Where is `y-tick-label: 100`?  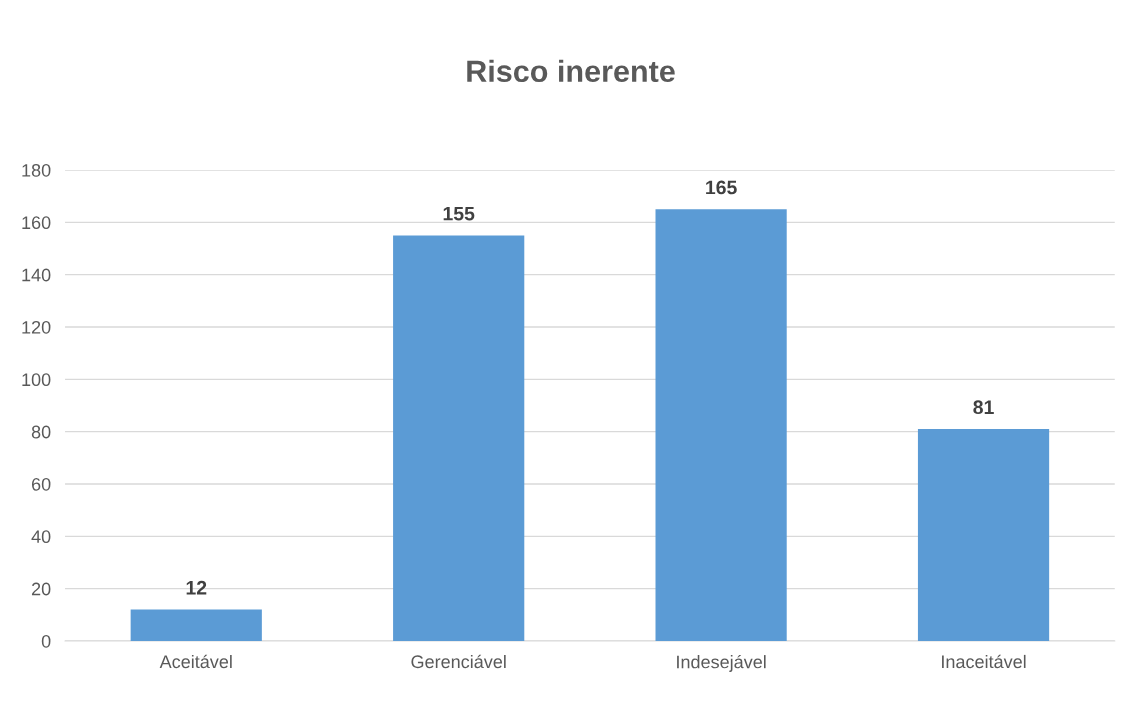 y-tick-label: 100 is located at coordinates (36, 380).